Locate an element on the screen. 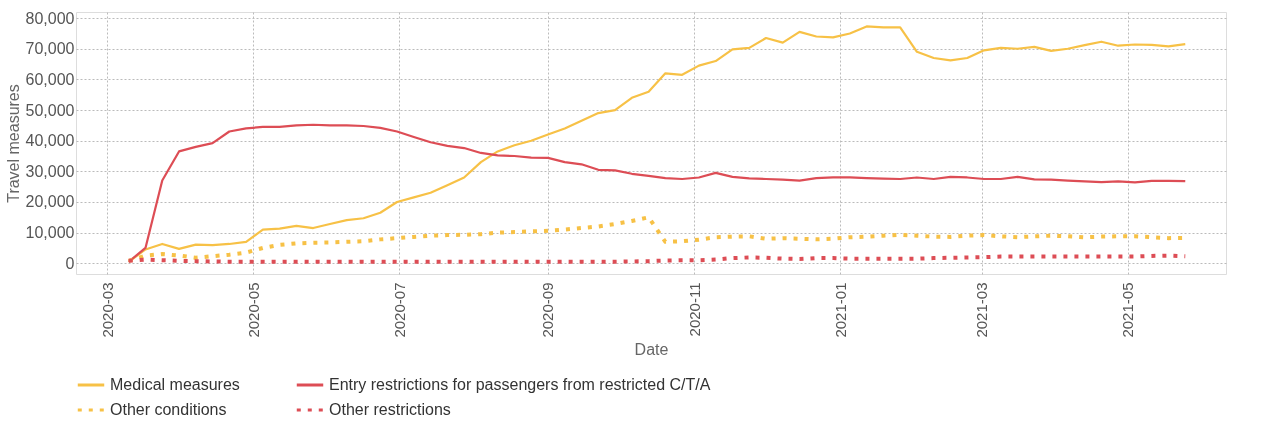 The width and height of the screenshot is (1286, 448). x-tick-label: 2020-03 is located at coordinates (107, 310).